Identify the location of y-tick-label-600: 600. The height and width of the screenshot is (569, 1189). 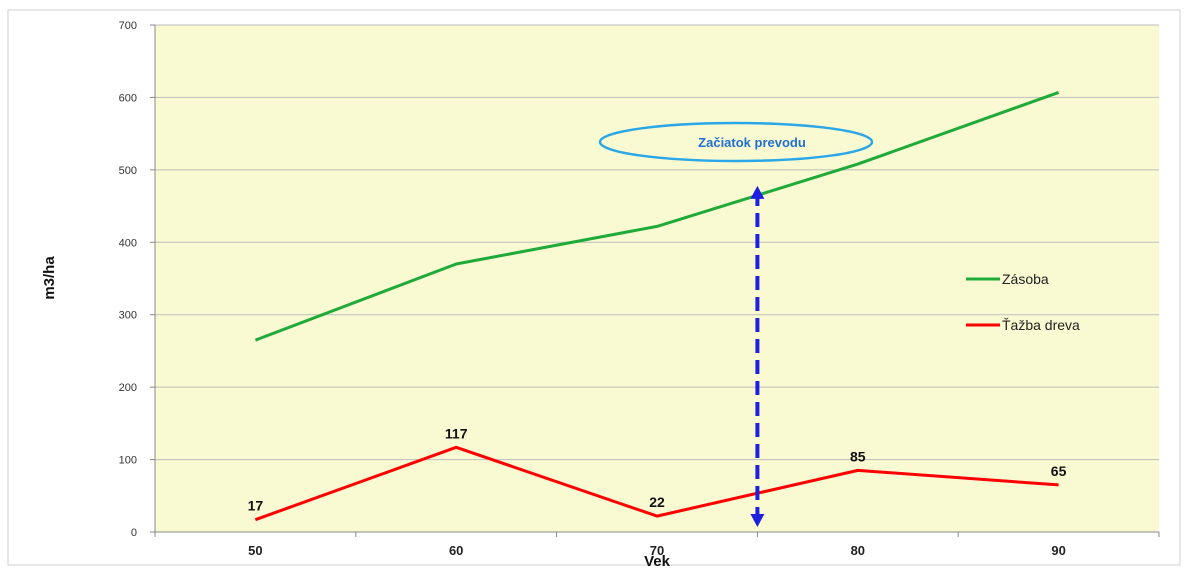
(128, 98).